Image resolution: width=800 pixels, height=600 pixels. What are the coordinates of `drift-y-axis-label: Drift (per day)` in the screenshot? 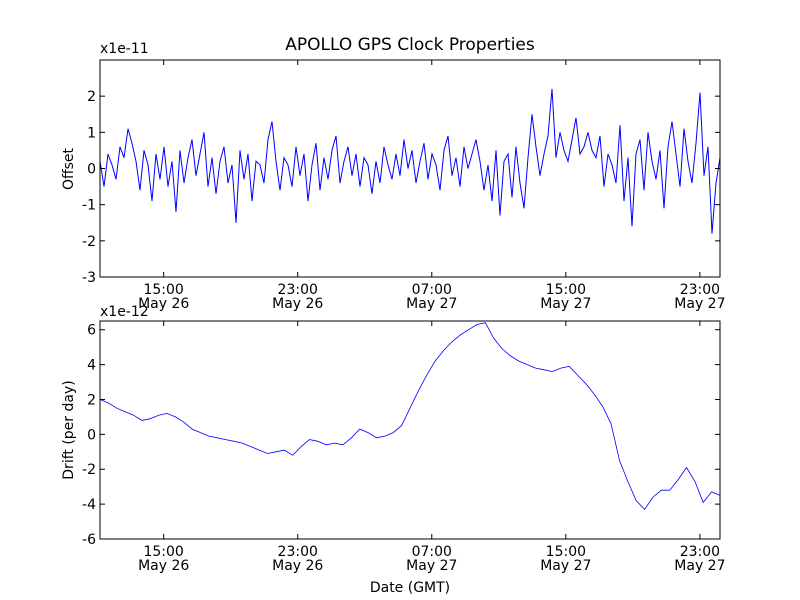 It's located at (69, 429).